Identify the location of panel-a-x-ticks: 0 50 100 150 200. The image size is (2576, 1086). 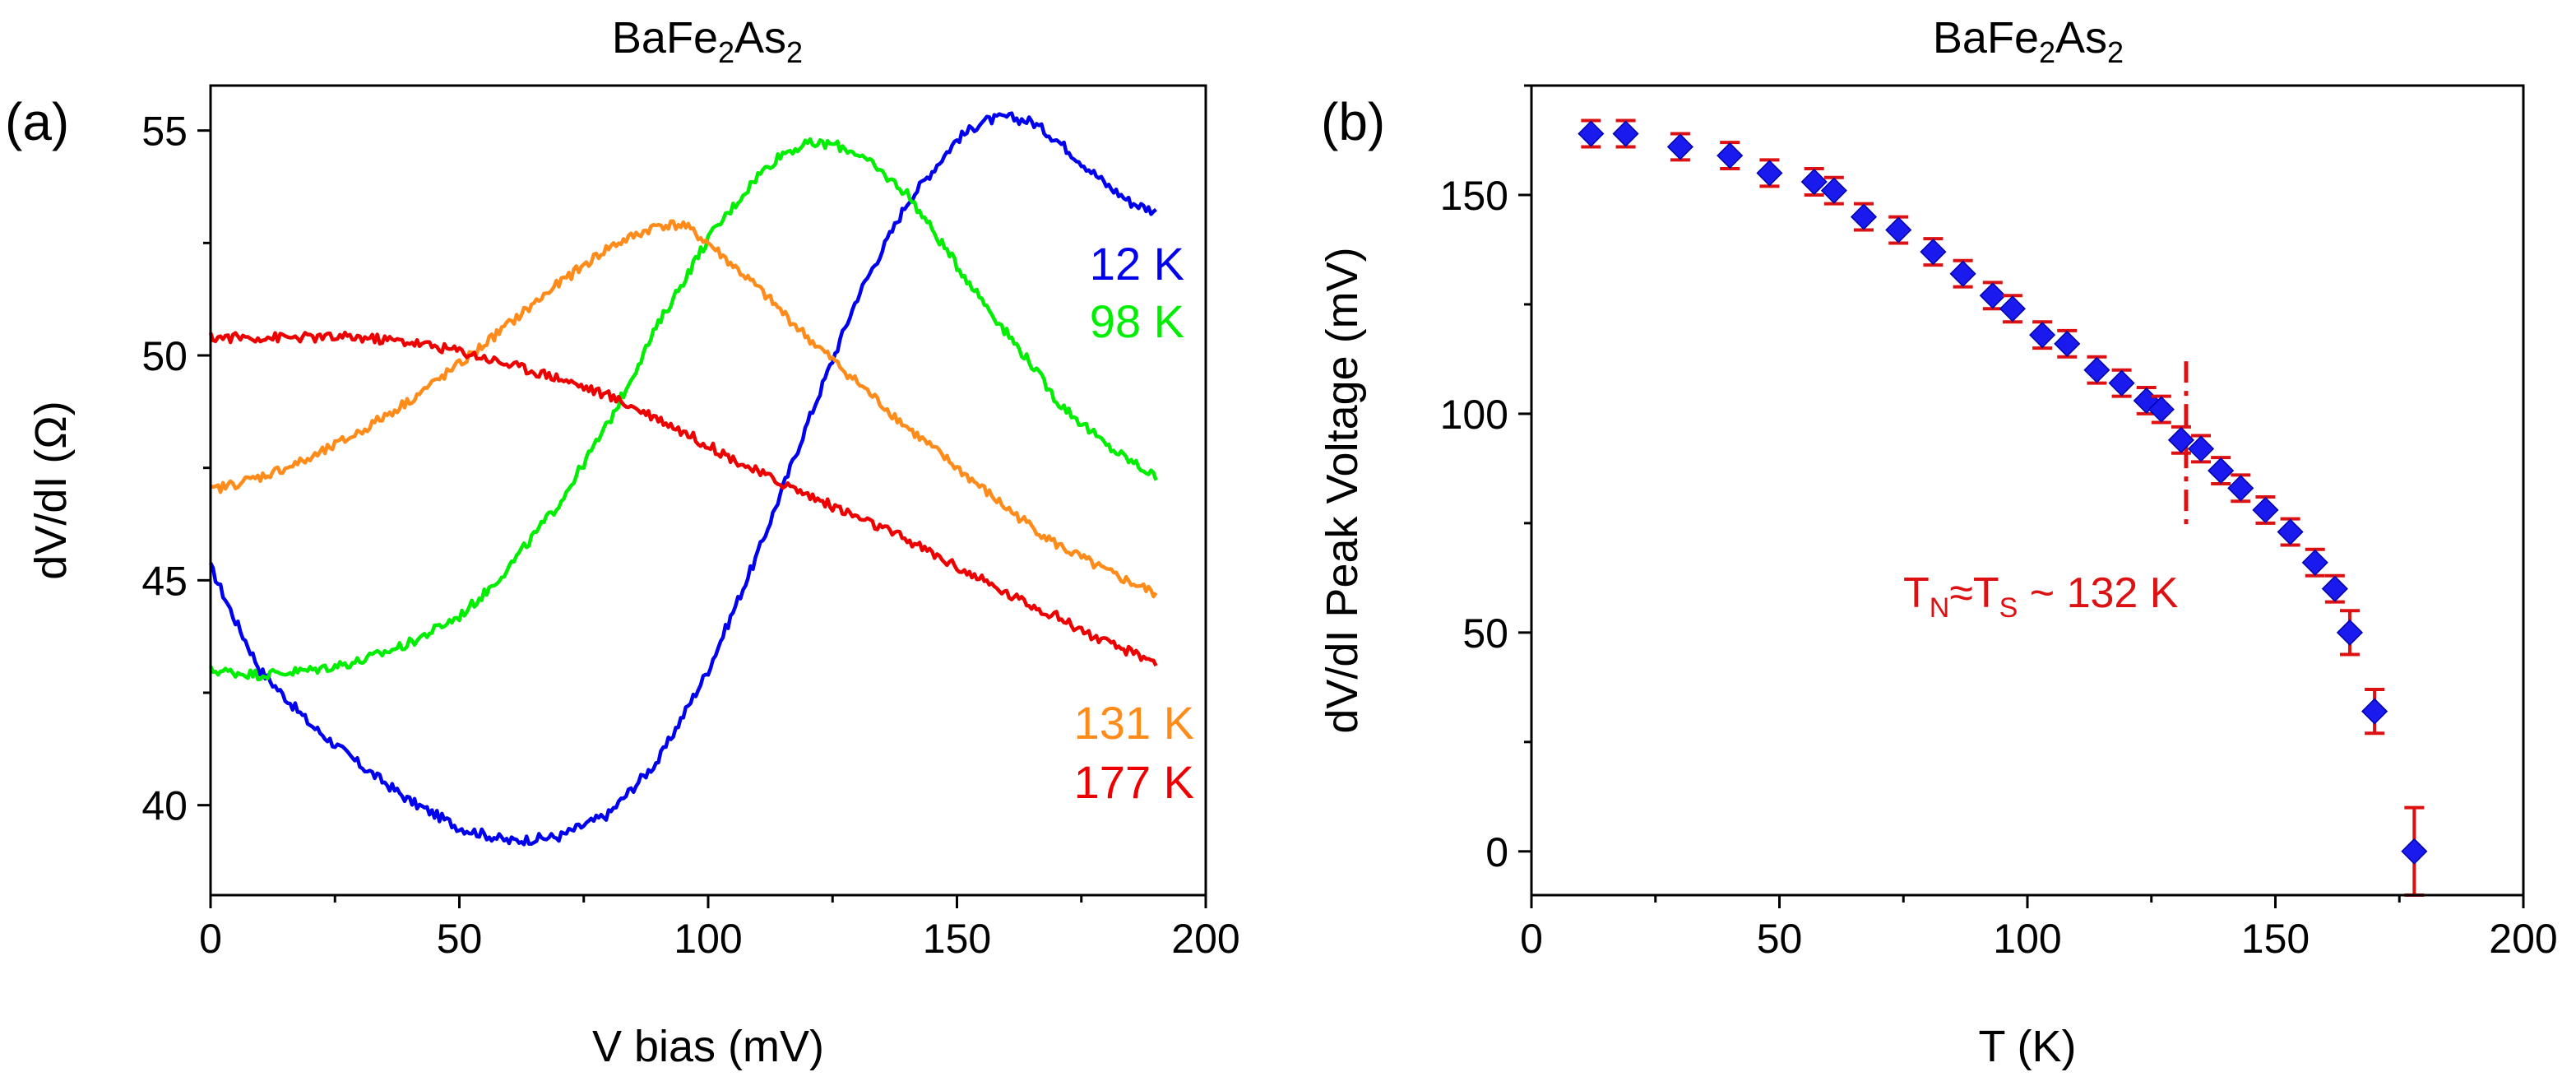
(720, 928).